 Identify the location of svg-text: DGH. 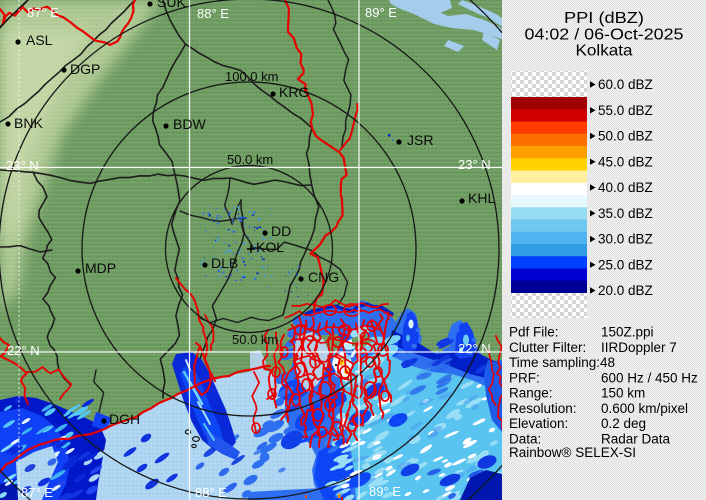
(124, 419).